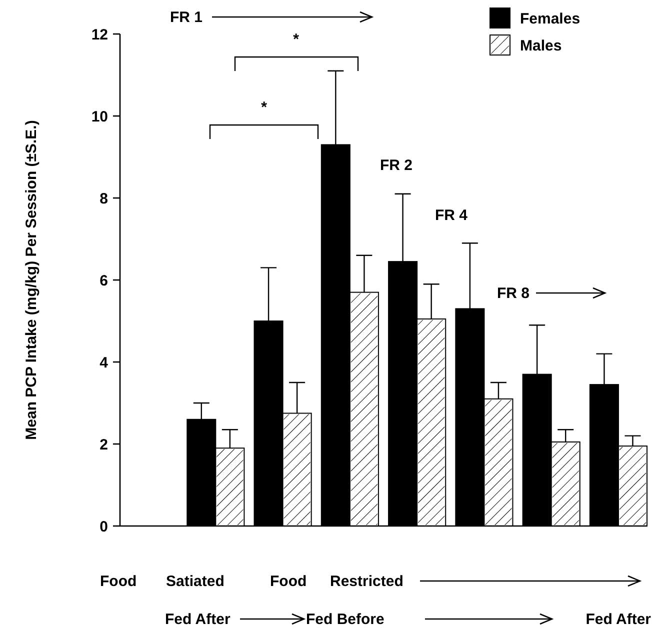 This screenshot has height=633, width=655. What do you see at coordinates (186, 17) in the screenshot?
I see `text: FR 1` at bounding box center [186, 17].